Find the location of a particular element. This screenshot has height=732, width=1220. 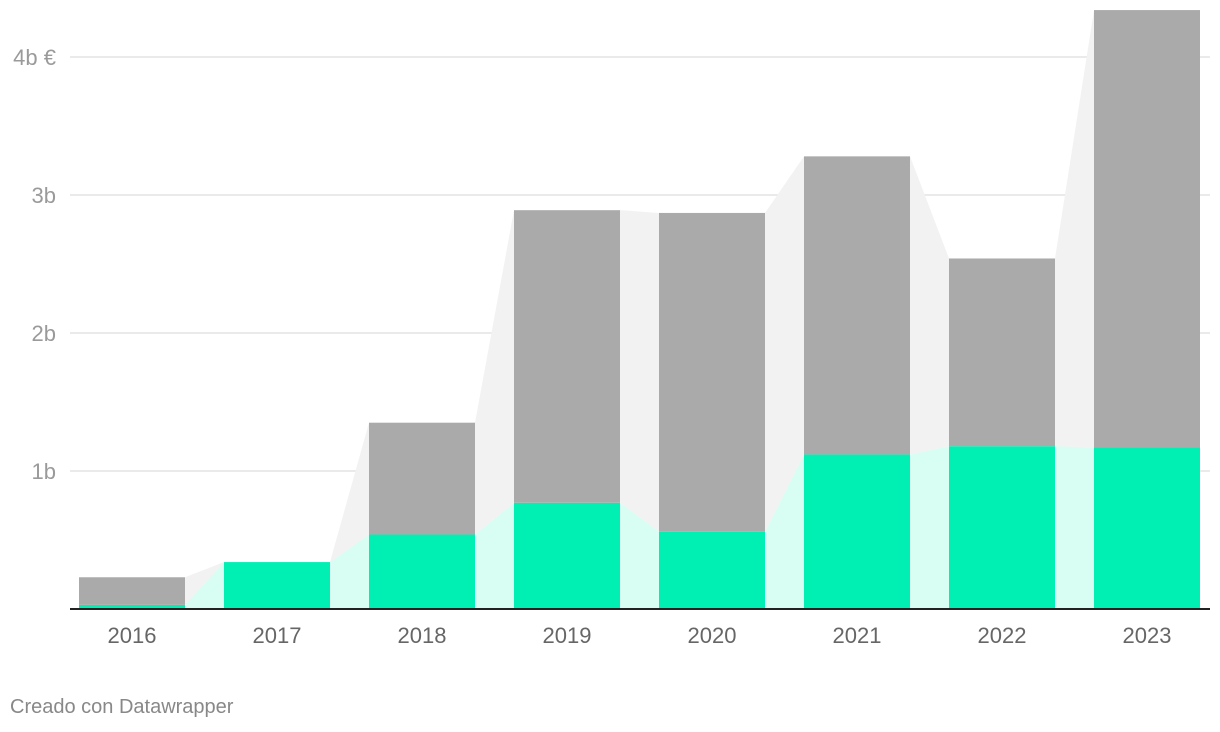

y-tick-label: 2b is located at coordinates (44, 333).